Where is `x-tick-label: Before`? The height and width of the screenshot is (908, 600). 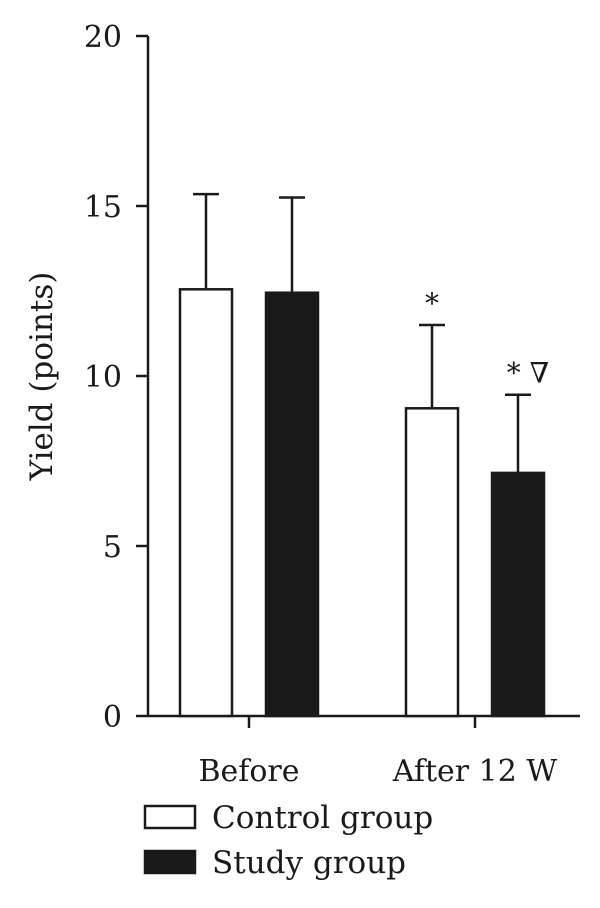
x-tick-label: Before is located at coordinates (248, 771).